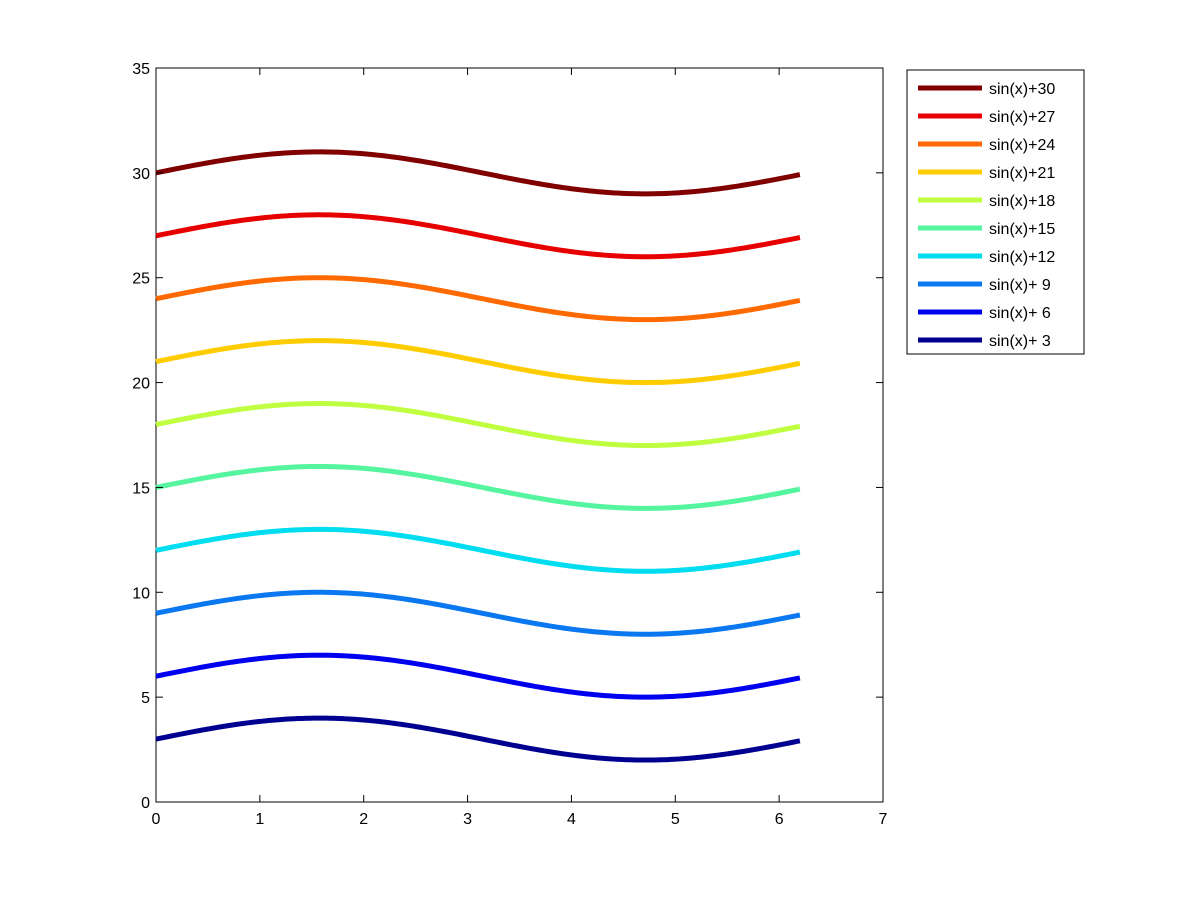 The image size is (1201, 901). I want to click on legend-label-8: sin(x)+ 6, so click(1020, 313).